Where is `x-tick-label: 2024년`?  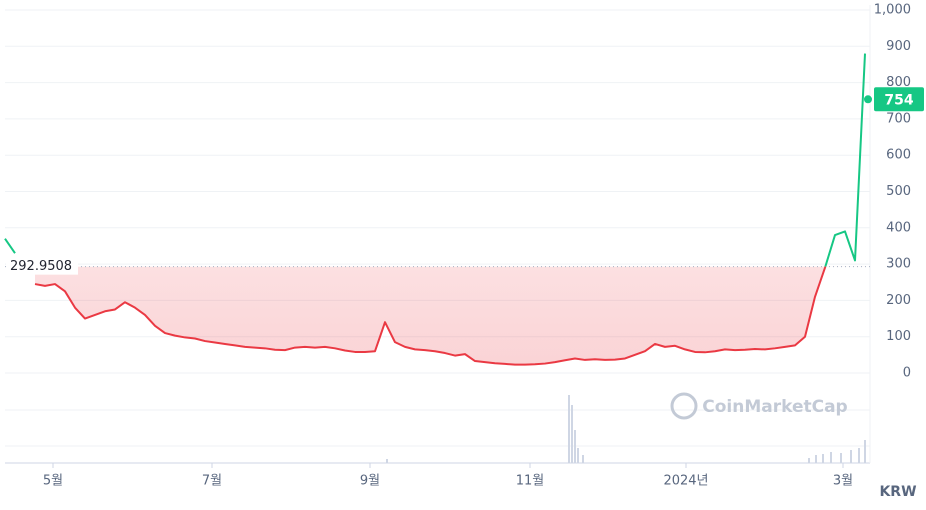
x-tick-label: 2024년 is located at coordinates (685, 481).